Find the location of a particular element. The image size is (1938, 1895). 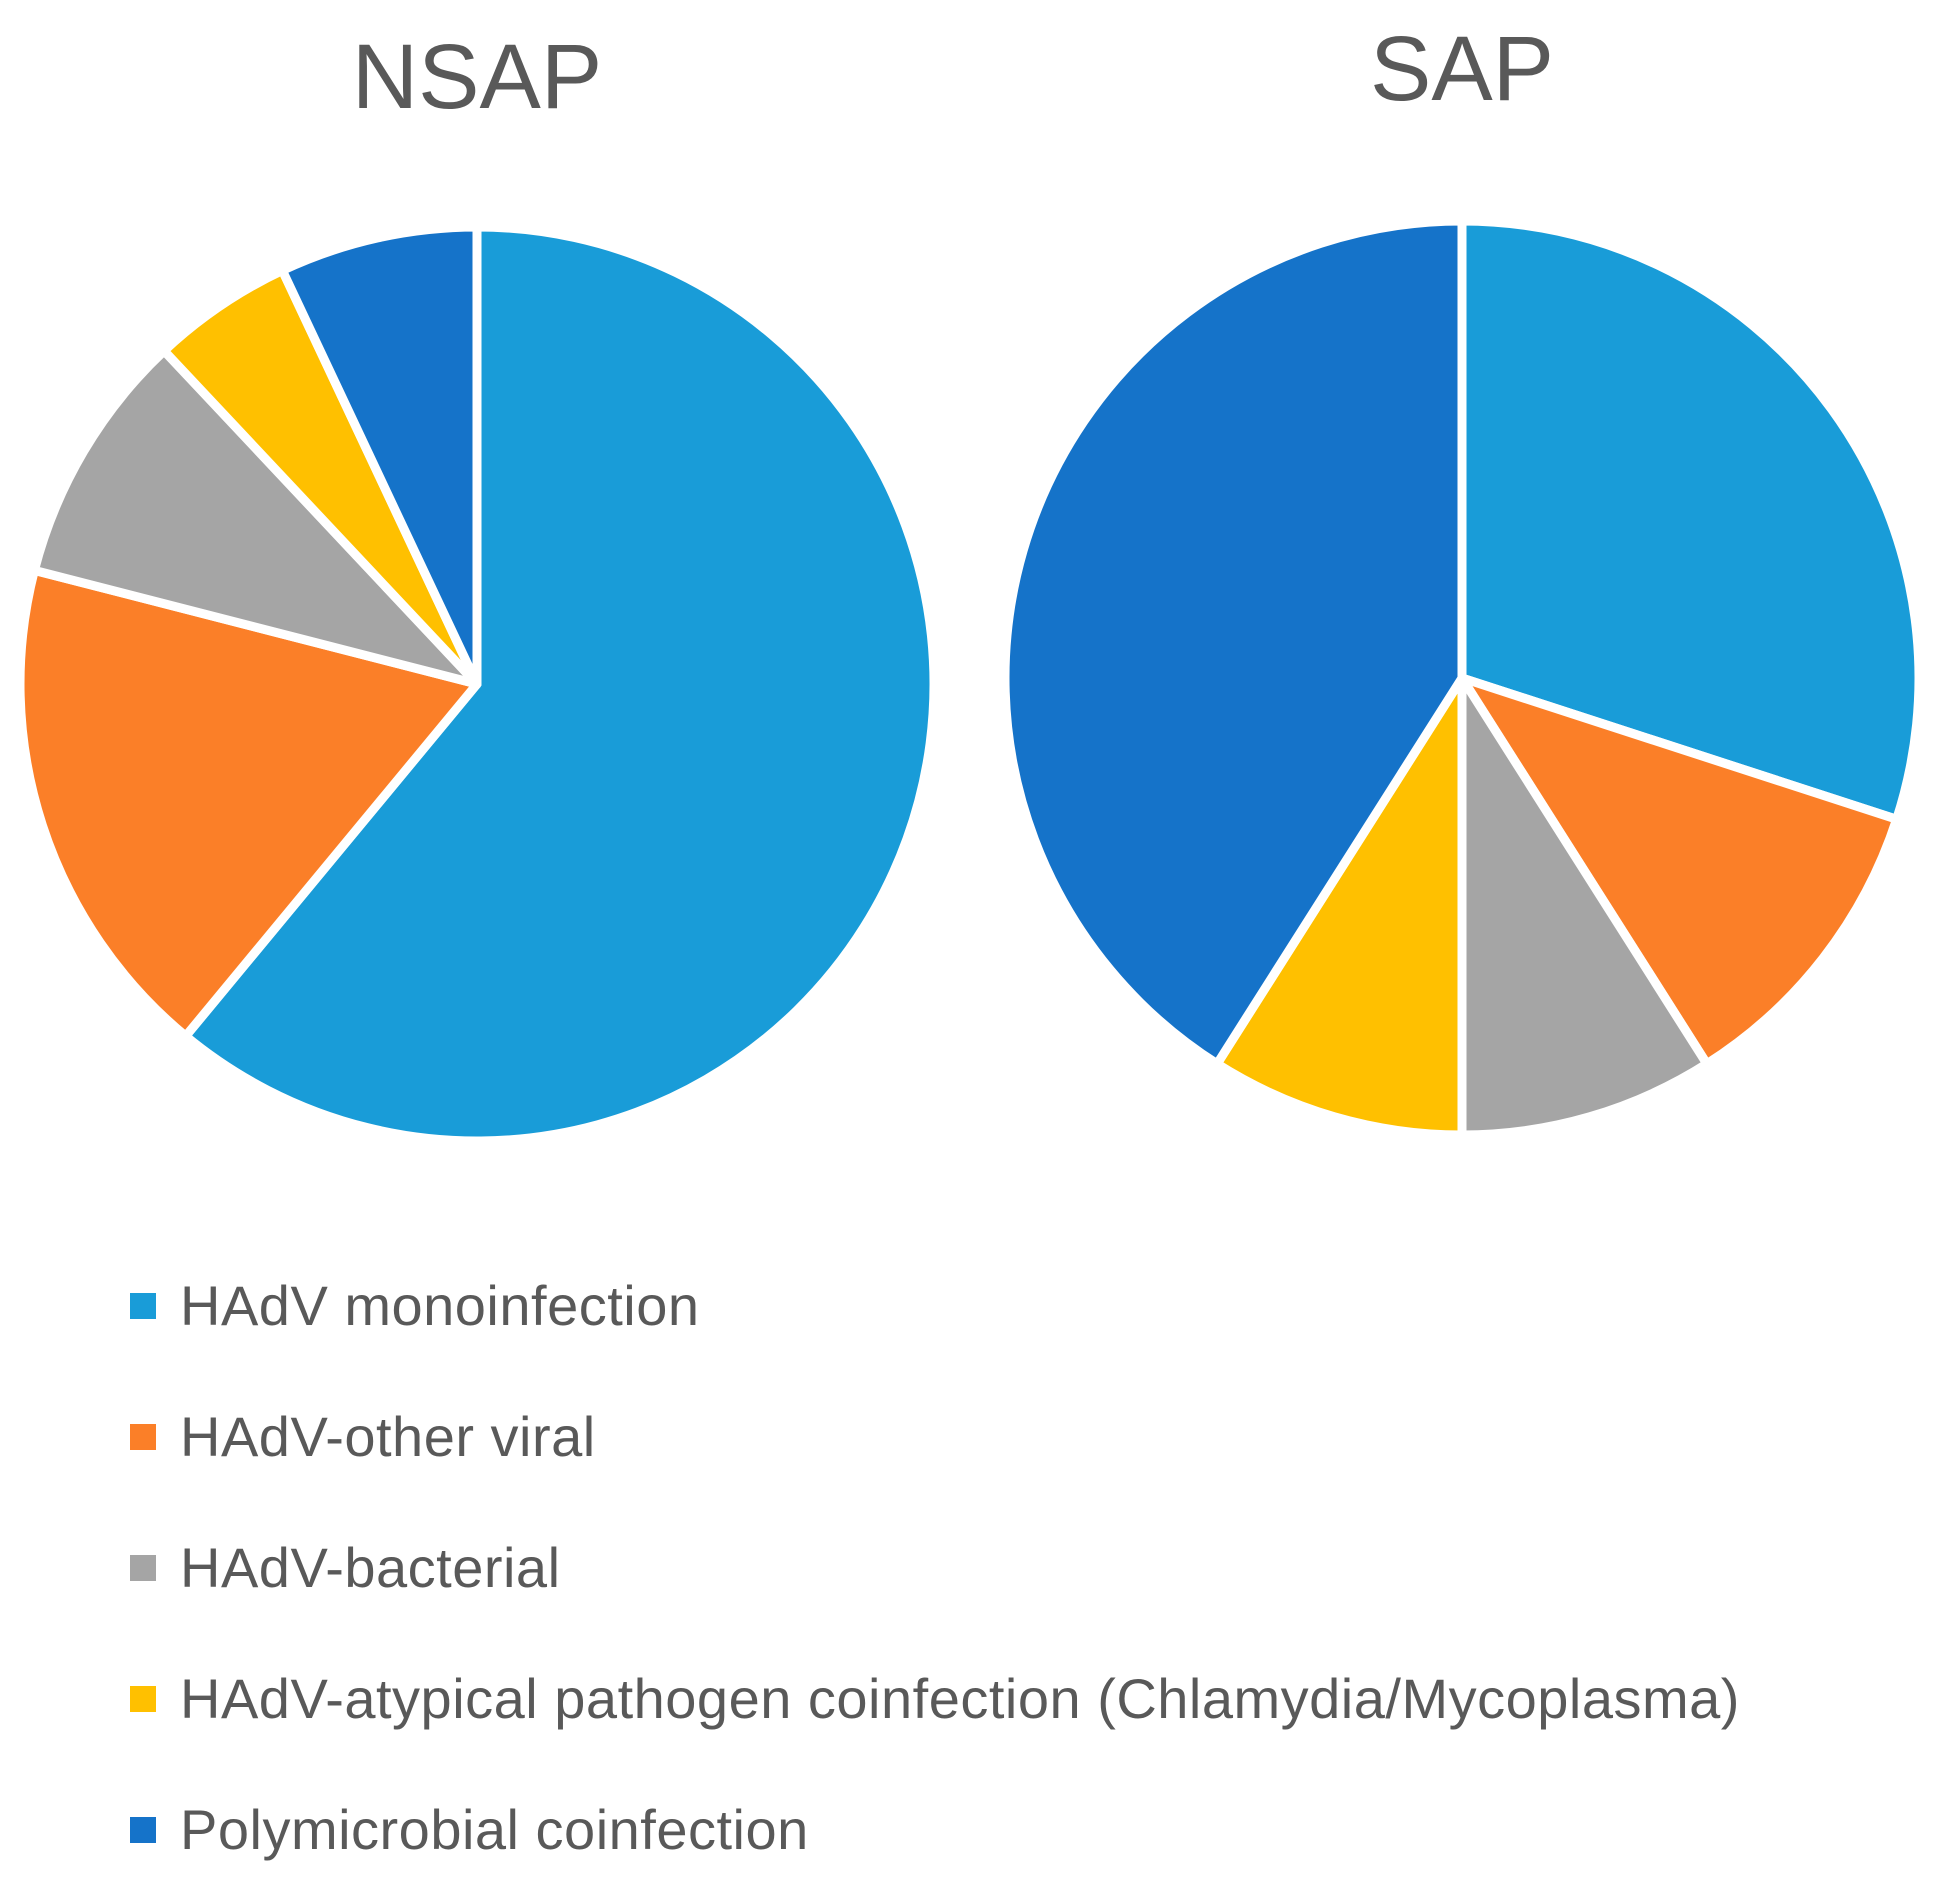

legend-label: HAdV-other viral is located at coordinates (388, 1436).